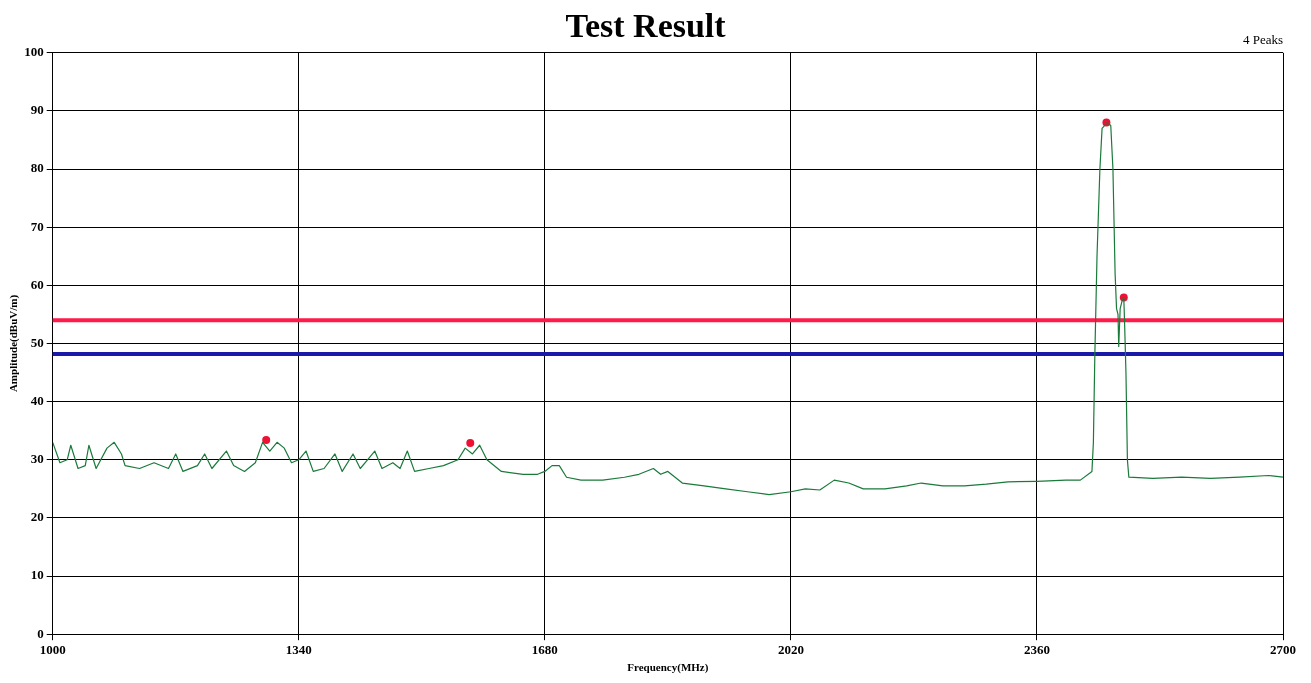  I want to click on y-tick-label: 80, so click(37, 168).